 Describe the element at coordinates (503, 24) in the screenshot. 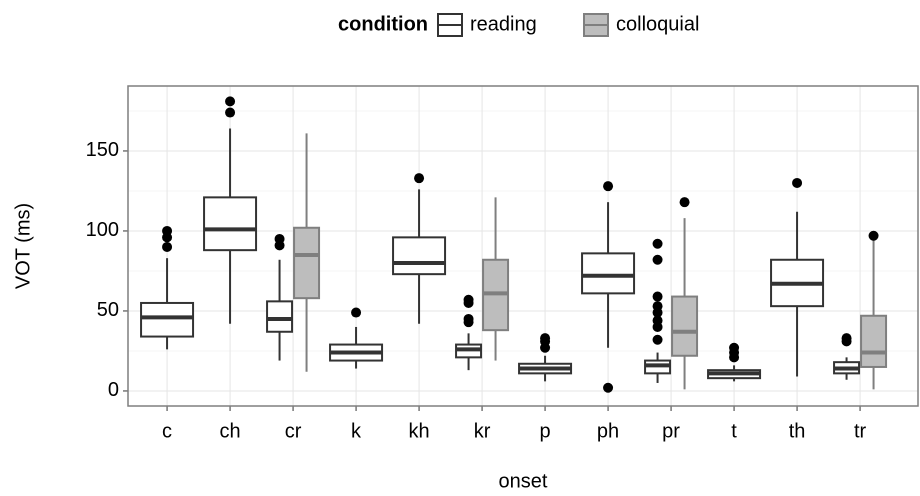

I see `legend-label: reading` at that location.